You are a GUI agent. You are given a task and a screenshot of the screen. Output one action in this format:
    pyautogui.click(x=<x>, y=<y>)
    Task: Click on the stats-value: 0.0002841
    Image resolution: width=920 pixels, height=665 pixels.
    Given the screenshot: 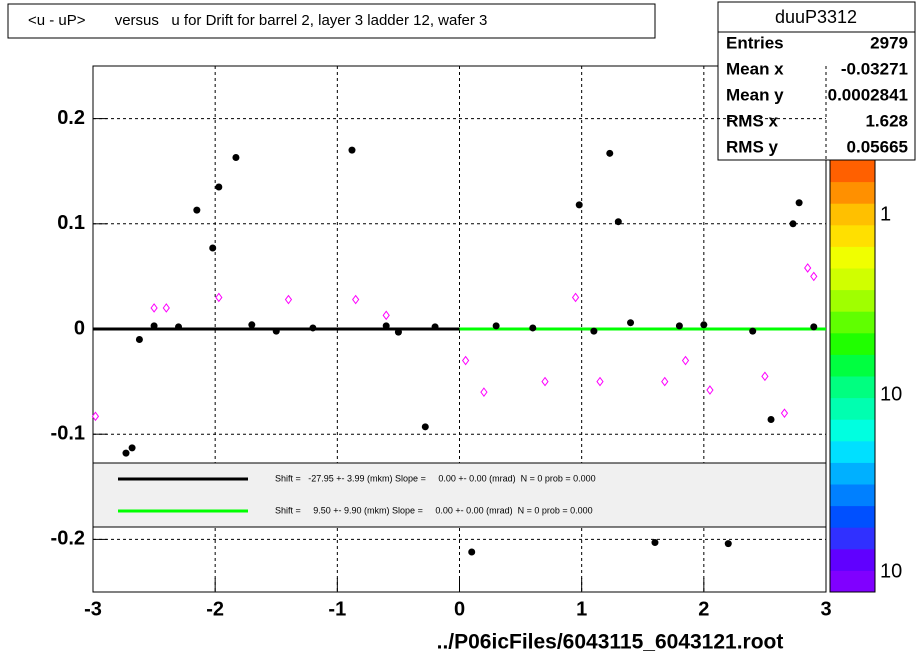 What is the action you would take?
    pyautogui.click(x=868, y=94)
    